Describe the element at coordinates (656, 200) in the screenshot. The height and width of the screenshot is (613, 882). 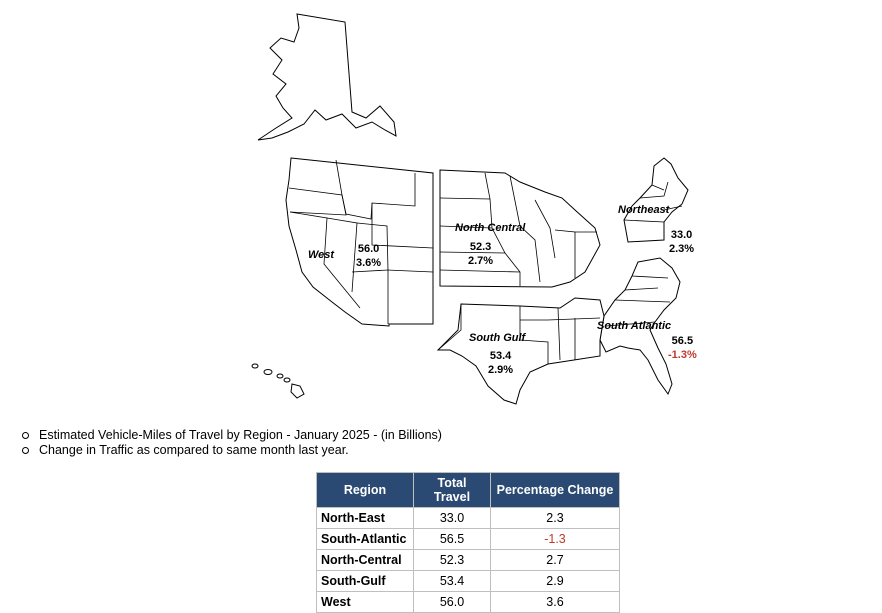
I see `northeast-region-shape` at that location.